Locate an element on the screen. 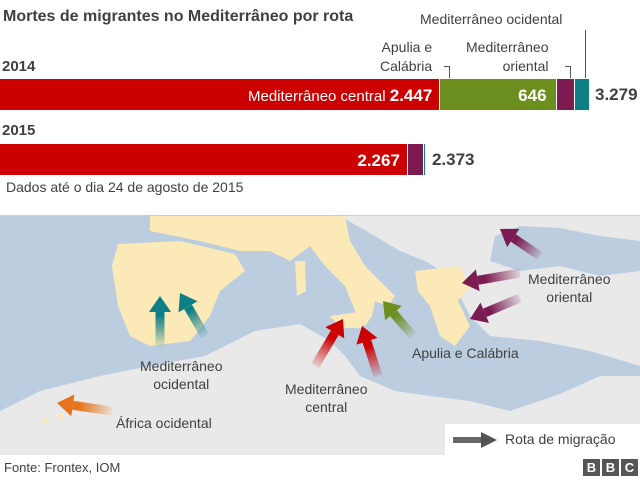 Image resolution: width=640 pixels, height=480 pixels. bar-row-2014: 3.279 Mediterrâneo central 2.447 646 is located at coordinates (320, 94).